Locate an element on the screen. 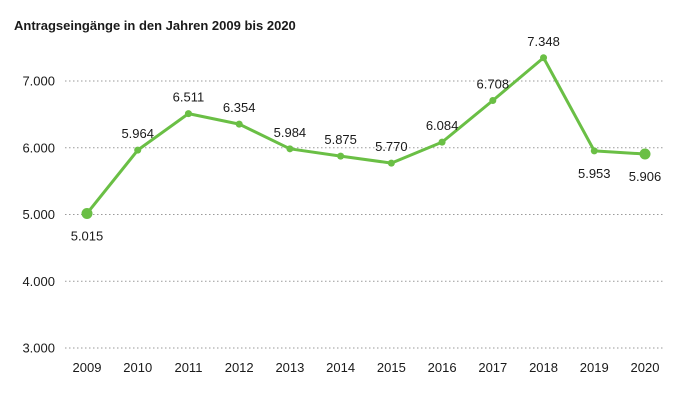  x-tick-label: 2009 is located at coordinates (87, 367).